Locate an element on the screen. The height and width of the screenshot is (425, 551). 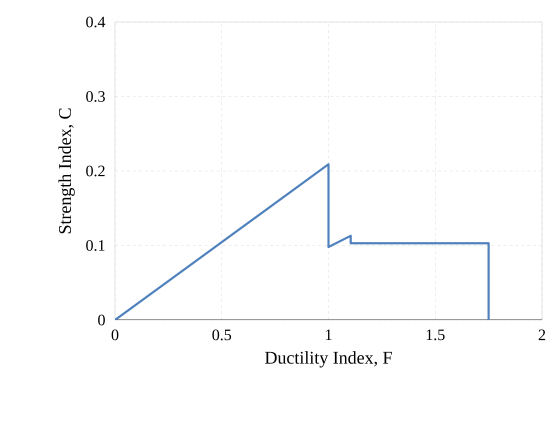
y-axis-title: Strength Index, C is located at coordinates (66, 171).